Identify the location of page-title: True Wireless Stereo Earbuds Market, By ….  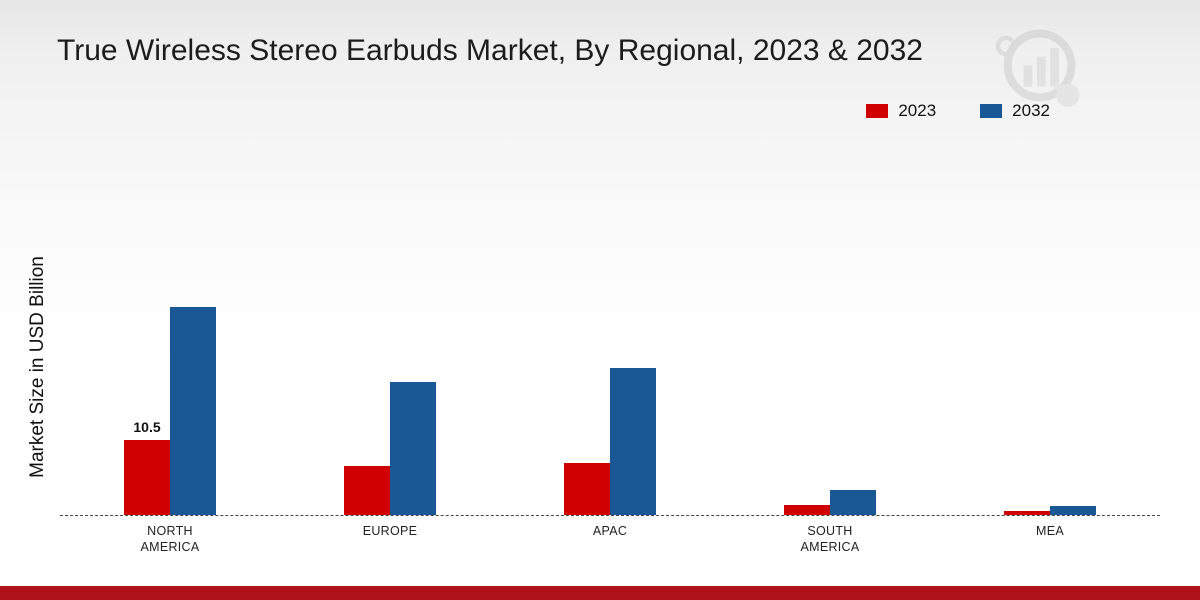
(490, 50).